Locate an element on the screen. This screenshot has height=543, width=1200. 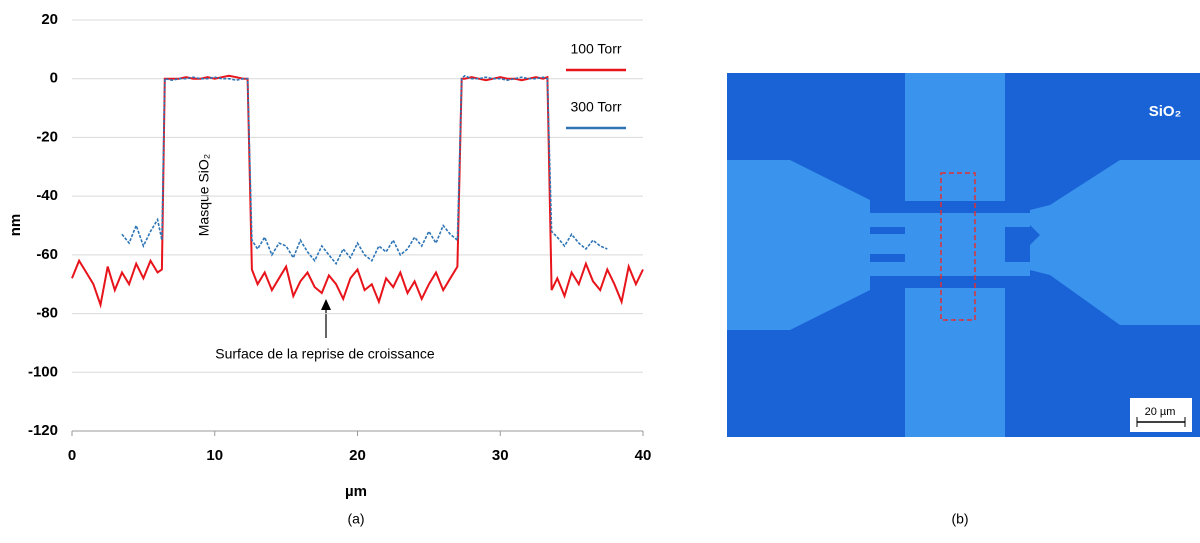
x-tick-label: 30 is located at coordinates (500, 455).